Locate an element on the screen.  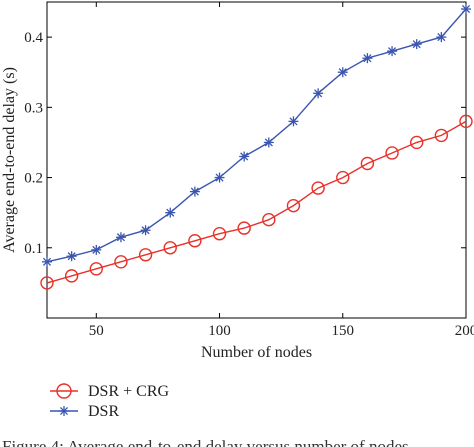
legend-asterisk-marker is located at coordinates (64, 411).